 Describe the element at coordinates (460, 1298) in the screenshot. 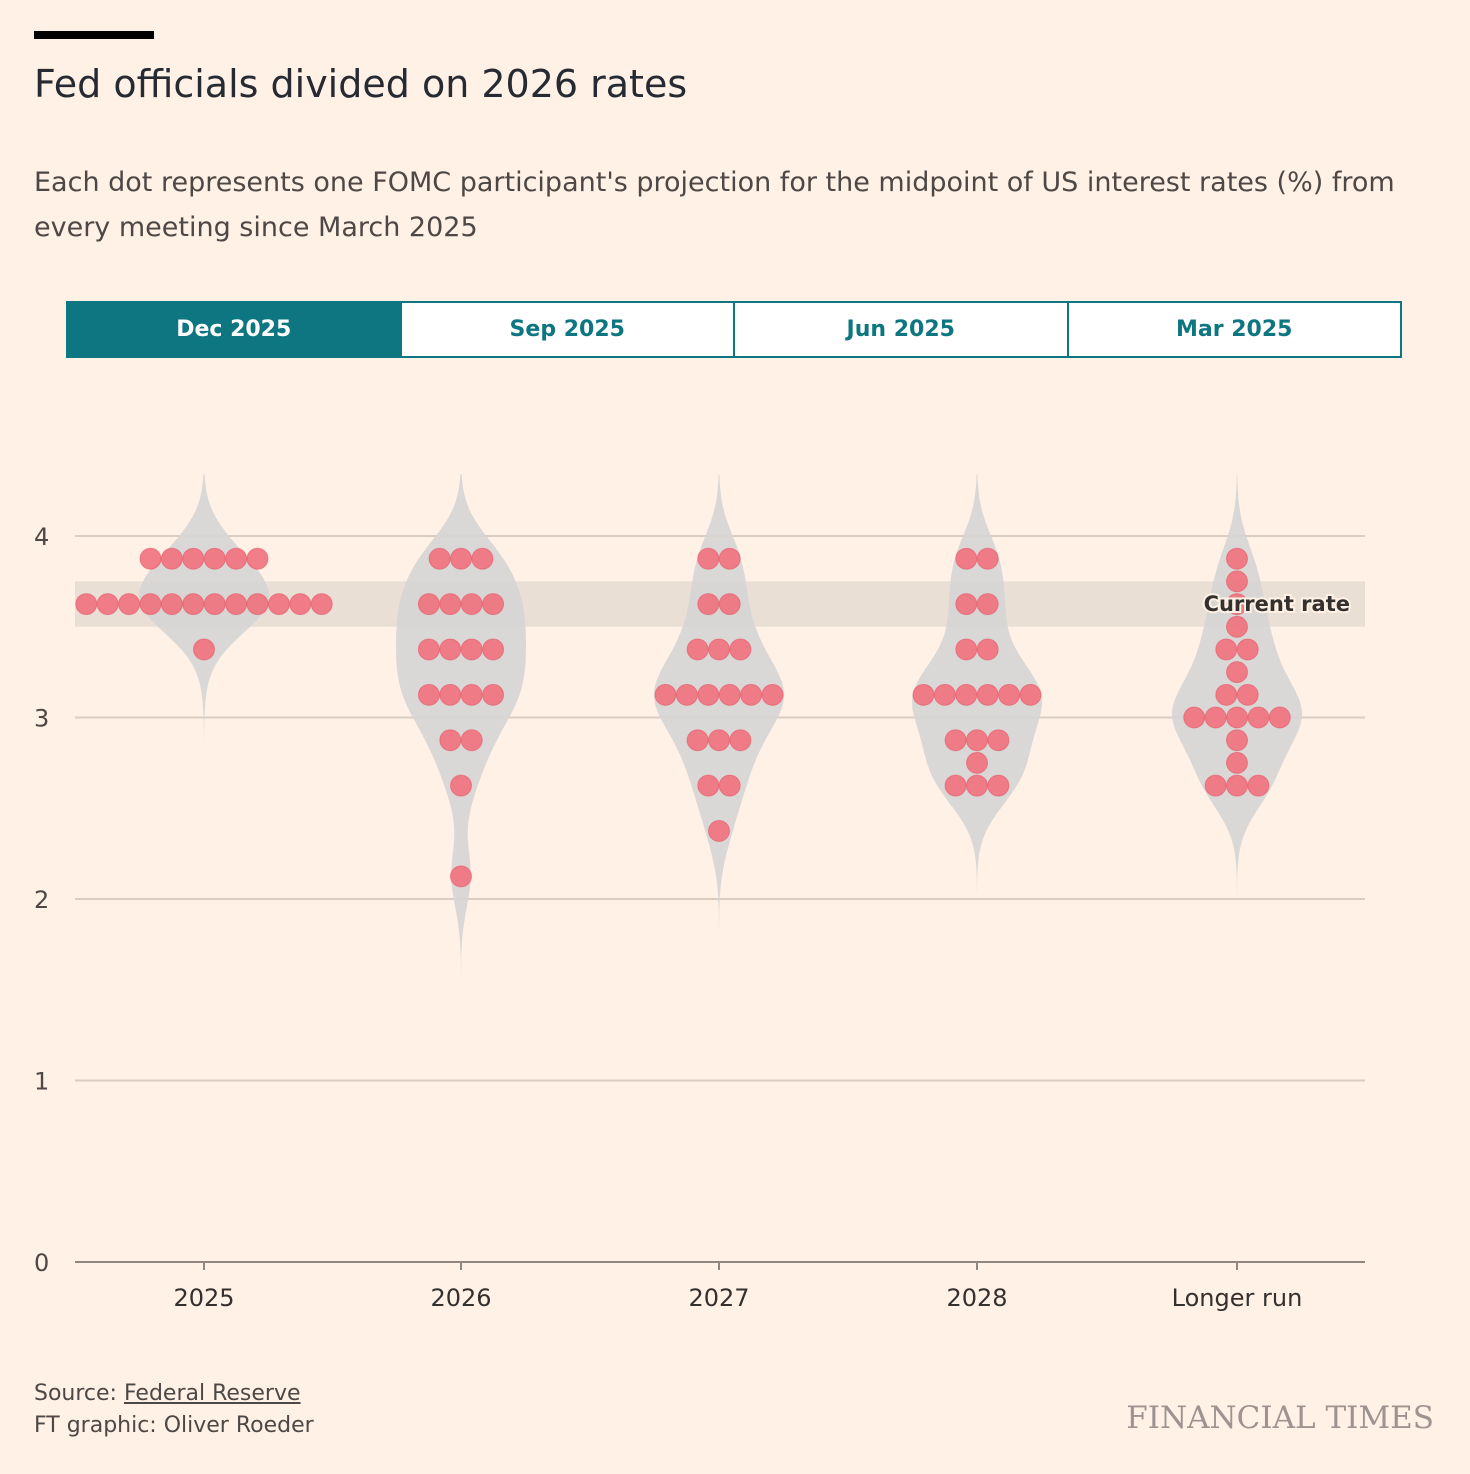

I see `x-tick-label: 2026` at that location.